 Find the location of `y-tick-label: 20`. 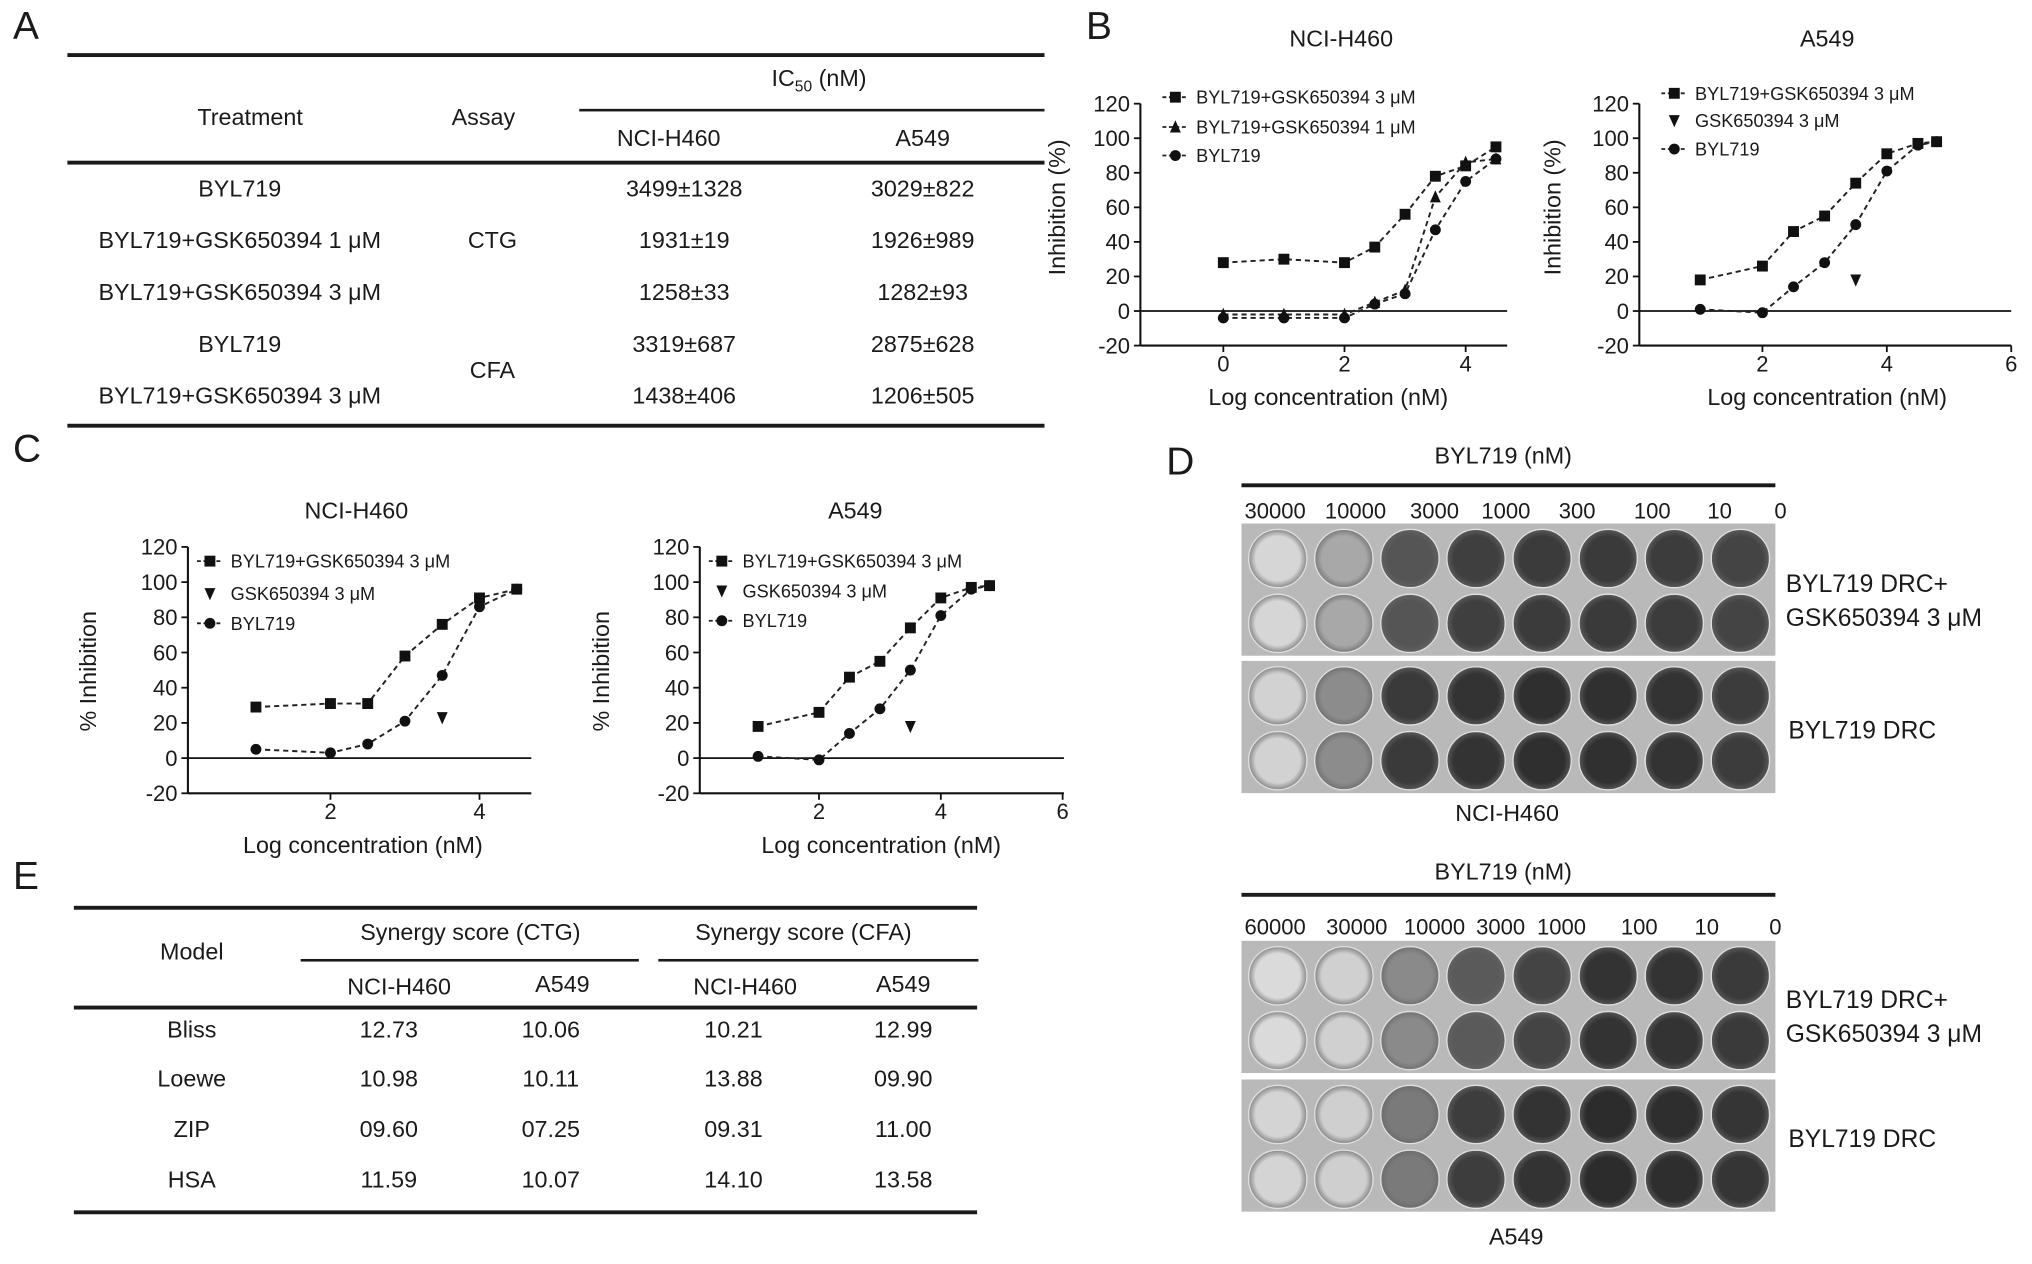

y-tick-label: 20 is located at coordinates (1616, 276).